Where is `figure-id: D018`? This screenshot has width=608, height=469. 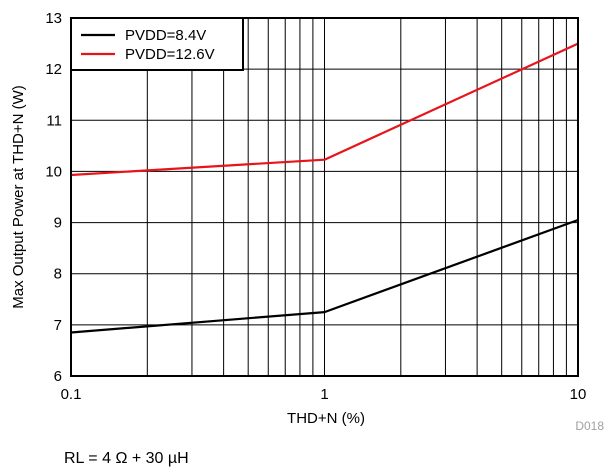 figure-id: D018 is located at coordinates (589, 426).